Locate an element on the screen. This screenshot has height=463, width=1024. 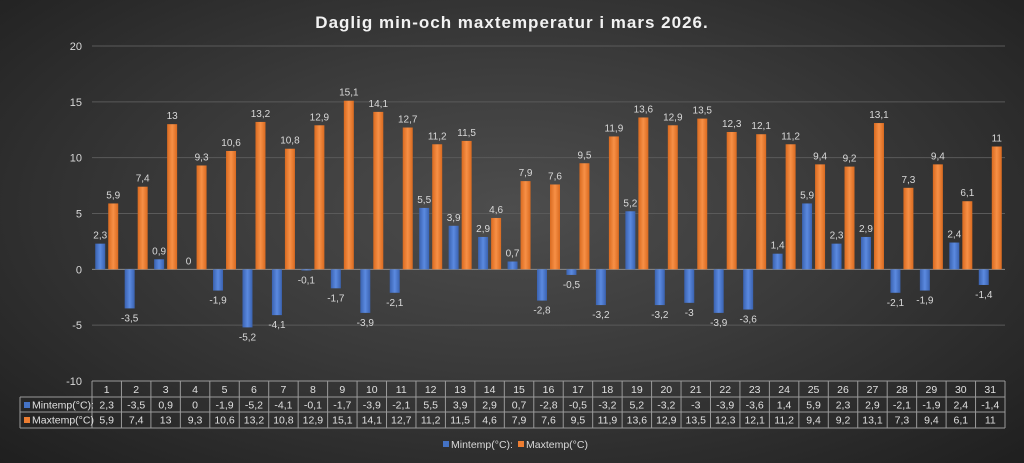
data-label: 11,2 is located at coordinates (437, 136).